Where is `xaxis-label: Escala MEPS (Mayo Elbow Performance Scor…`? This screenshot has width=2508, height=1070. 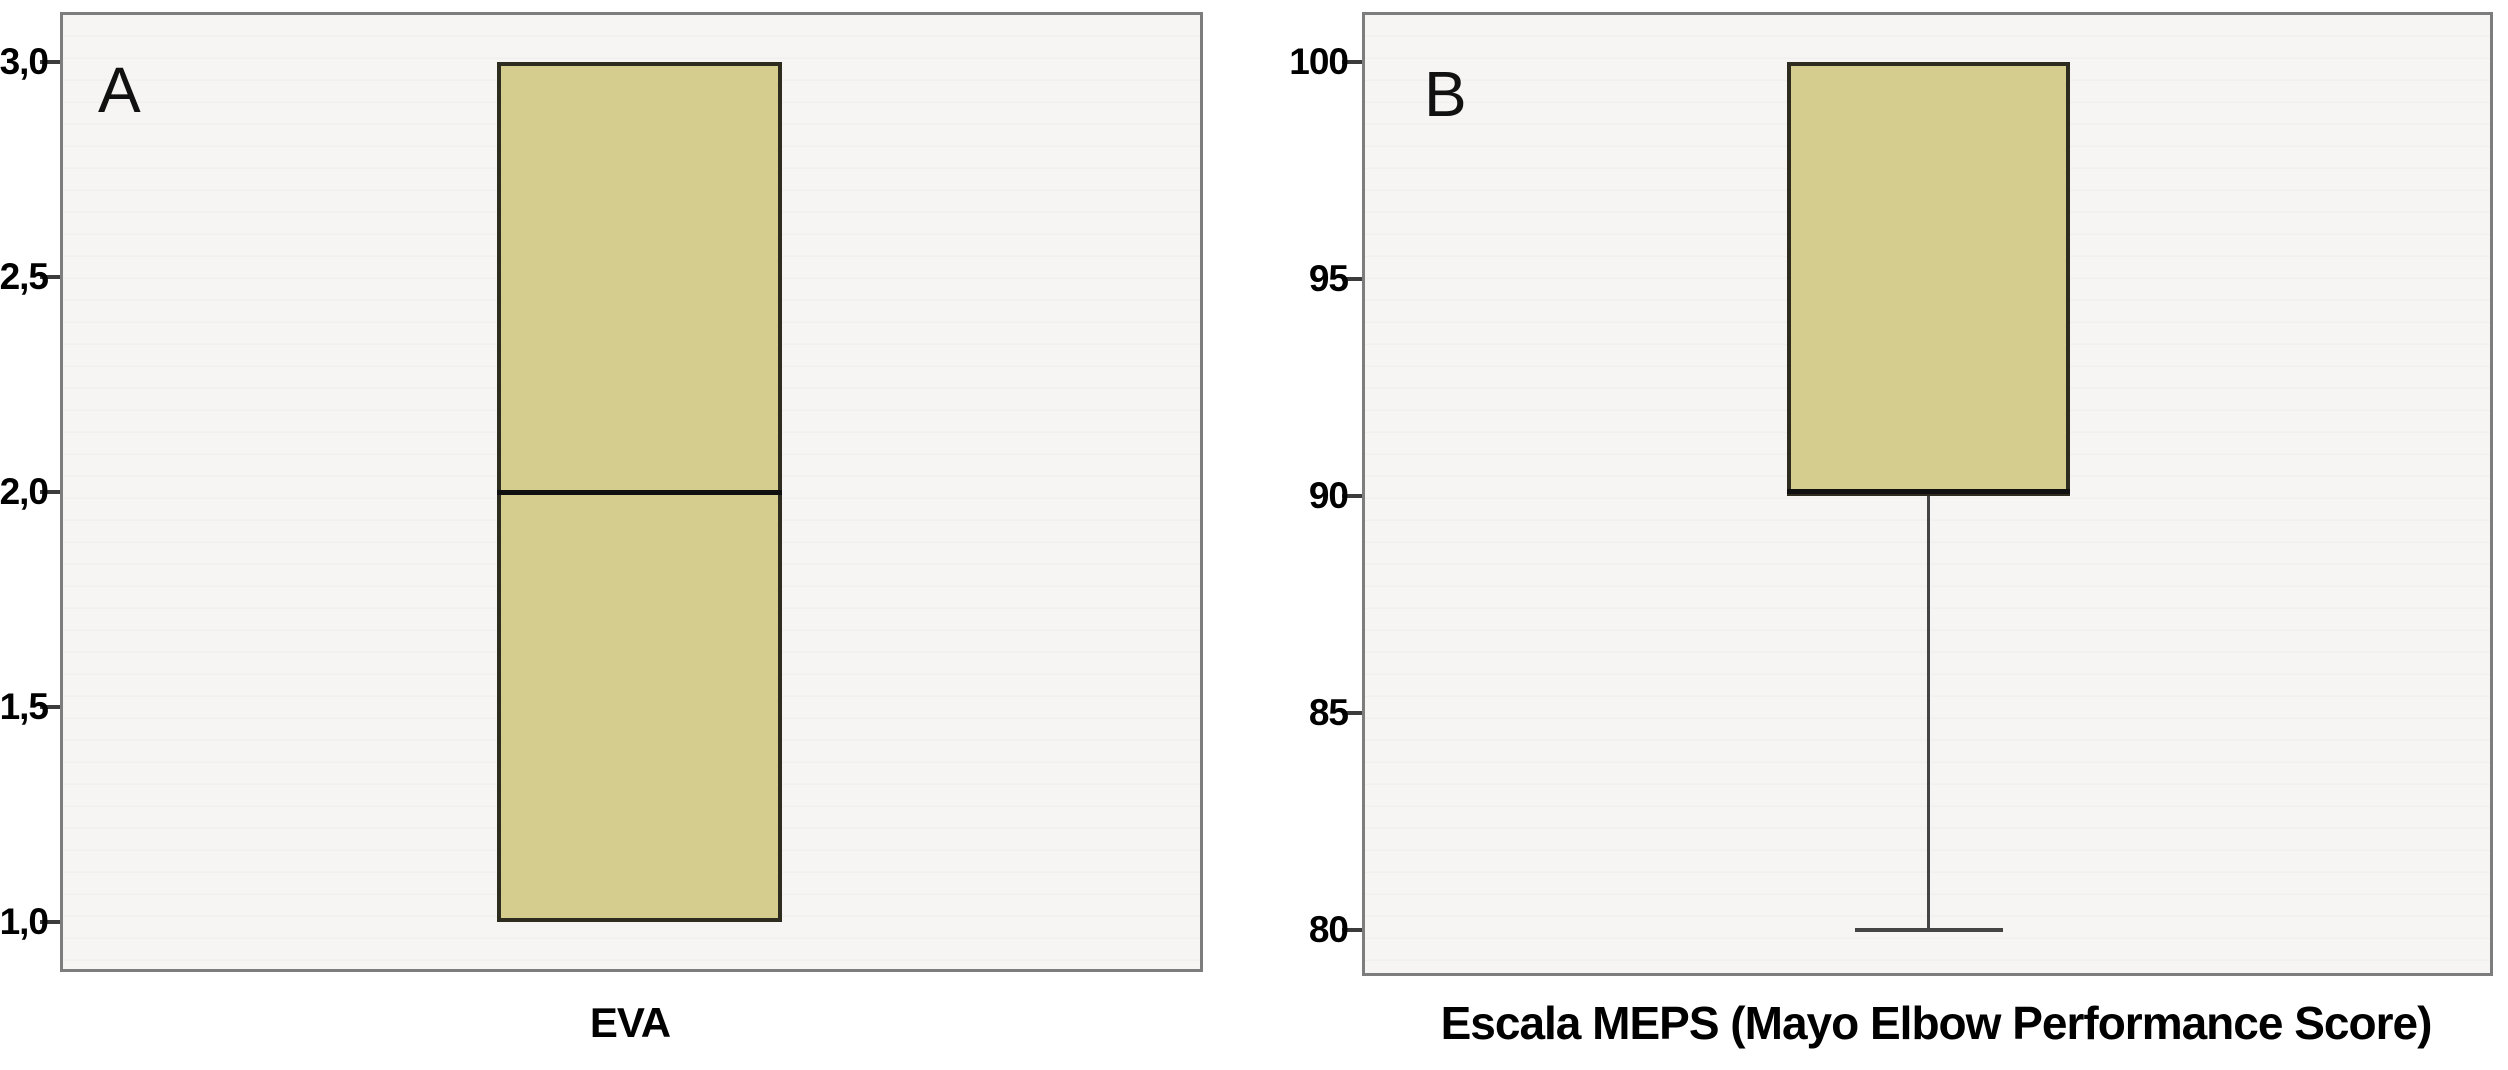 xaxis-label: Escala MEPS (Mayo Elbow Performance Scor… is located at coordinates (1936, 1023).